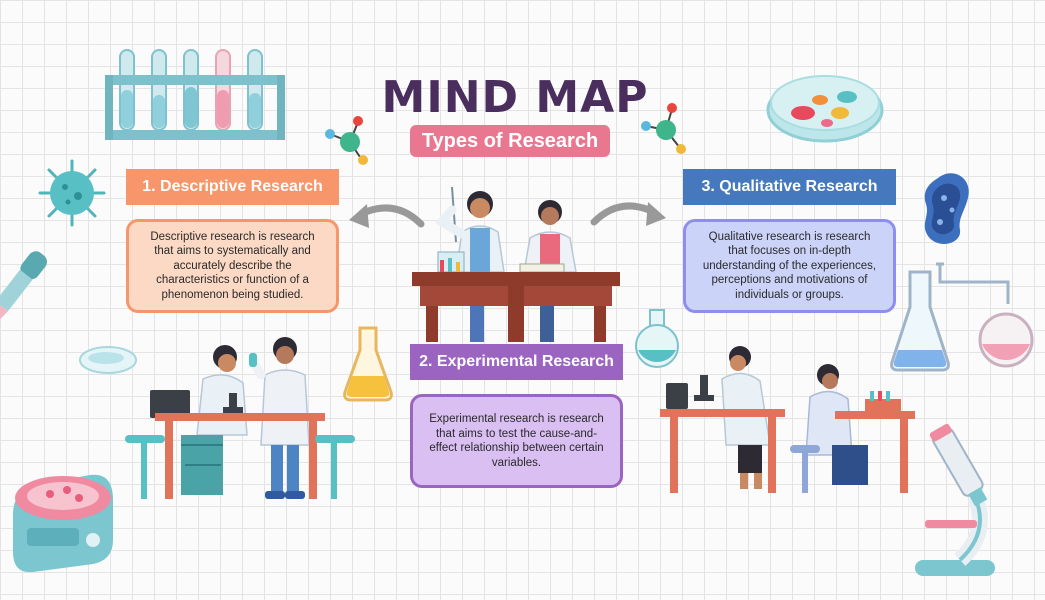 The width and height of the screenshot is (1045, 600). What do you see at coordinates (962, 317) in the screenshot?
I see `lab-glassware-icon` at bounding box center [962, 317].